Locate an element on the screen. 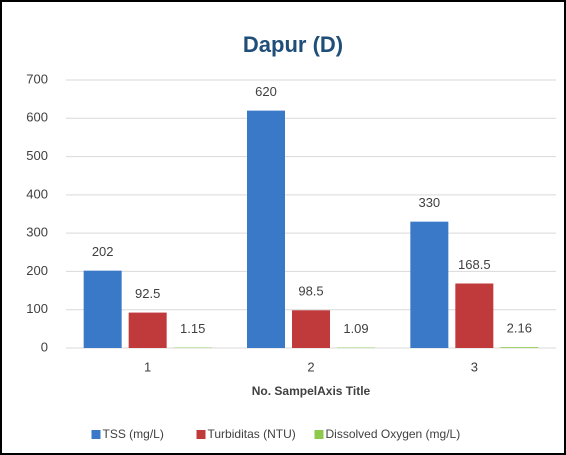  y-tick-label: 0 is located at coordinates (44, 346).